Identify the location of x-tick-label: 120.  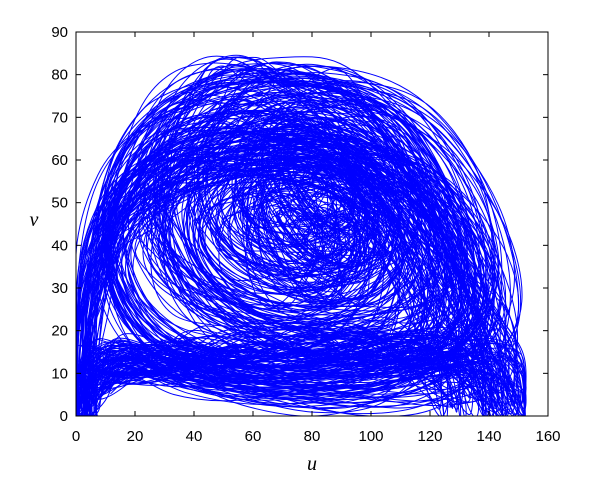
(429, 436).